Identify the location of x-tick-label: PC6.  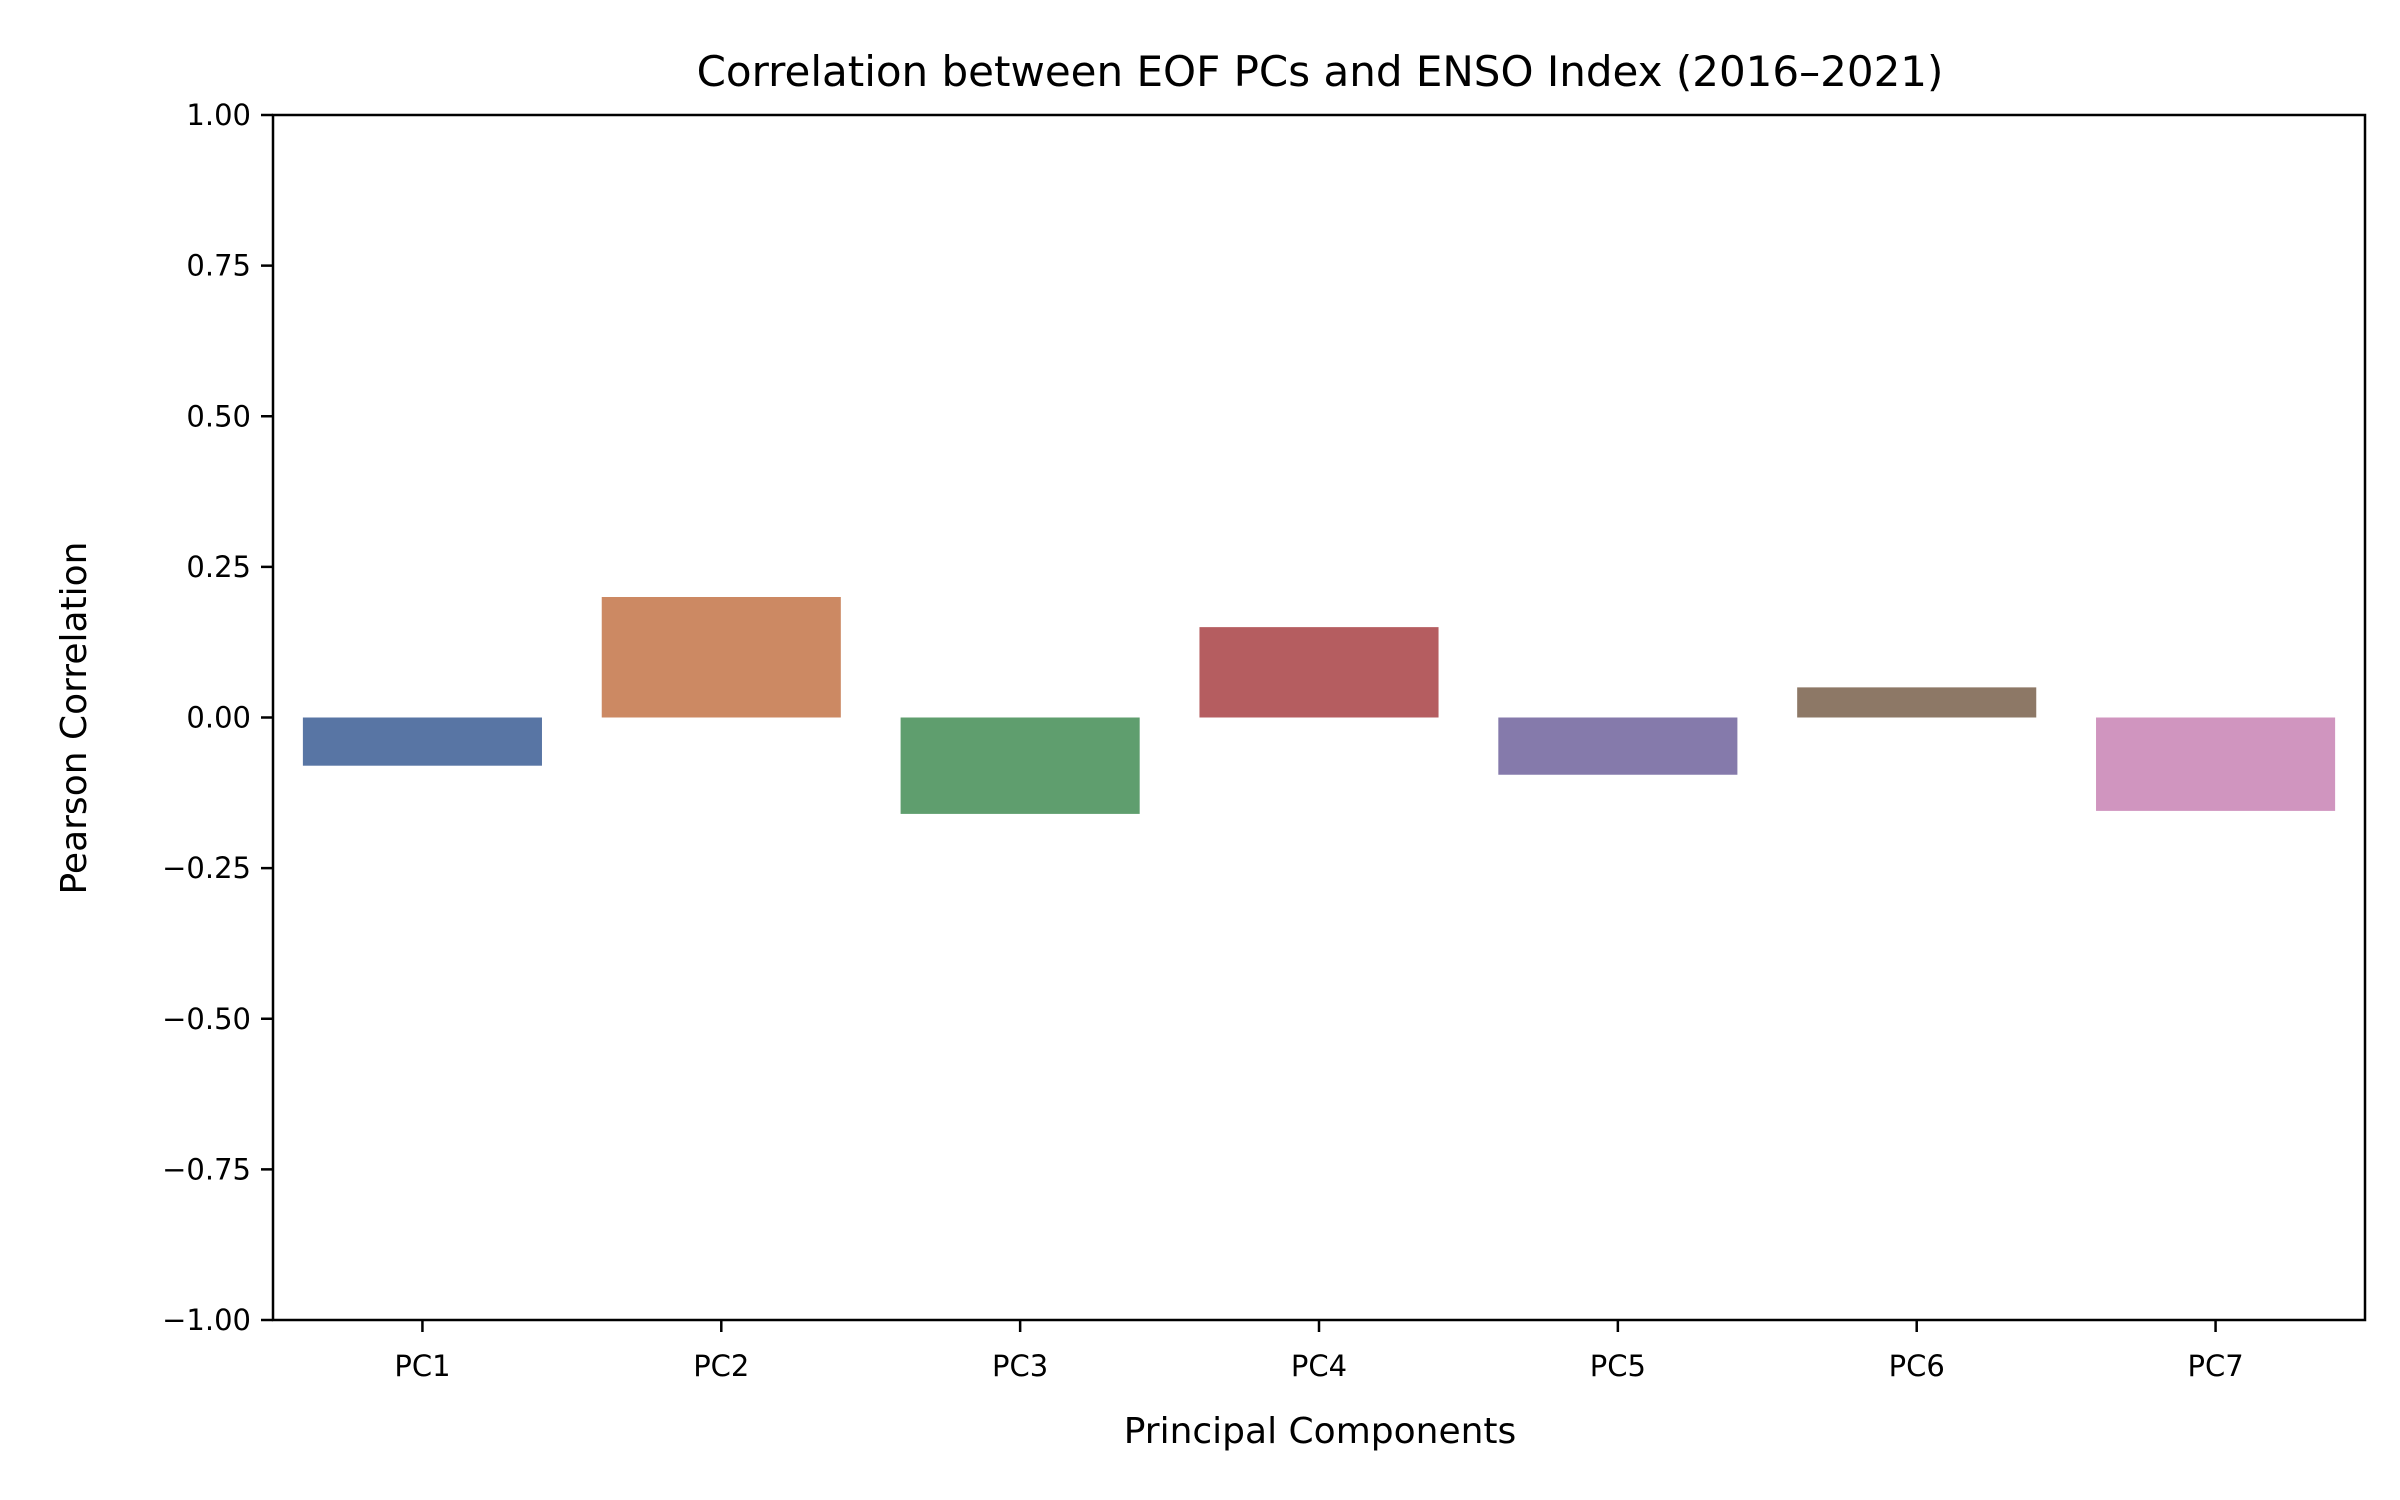
(1917, 1366).